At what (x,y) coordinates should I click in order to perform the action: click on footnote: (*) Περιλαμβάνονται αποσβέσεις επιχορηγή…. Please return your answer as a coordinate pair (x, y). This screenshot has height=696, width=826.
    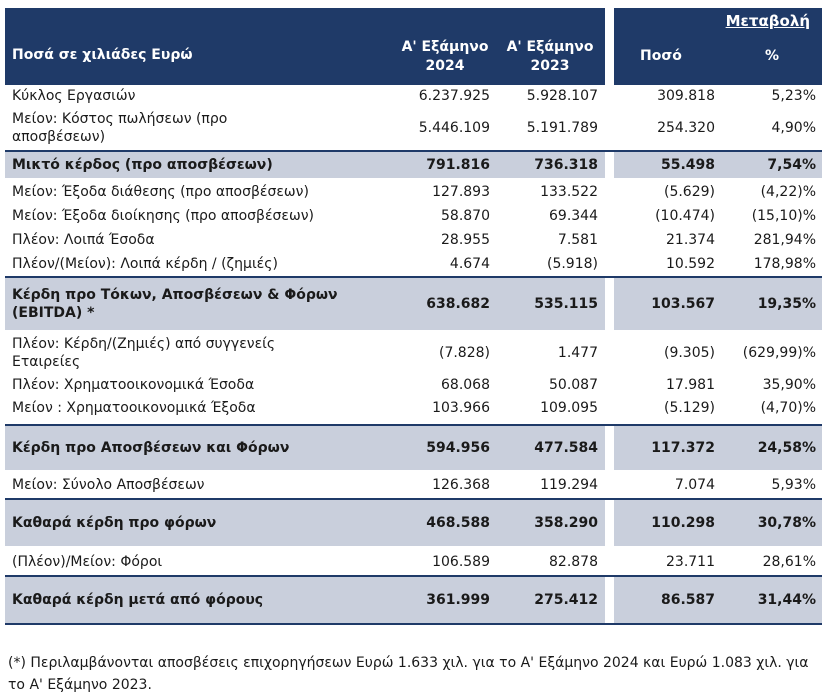
    Looking at the image, I should click on (408, 674).